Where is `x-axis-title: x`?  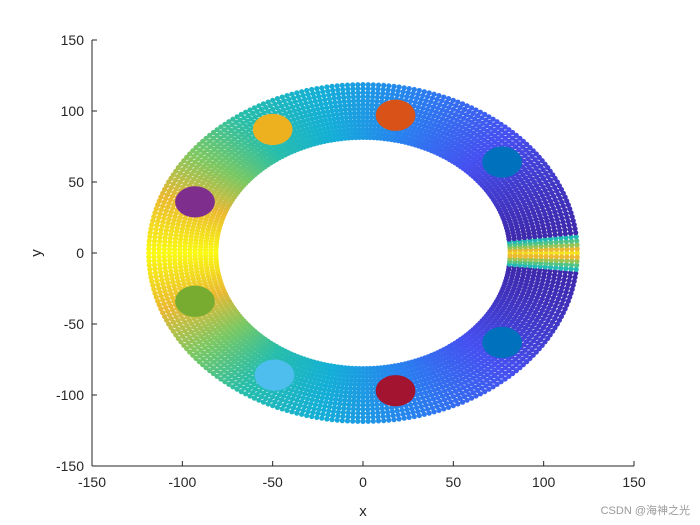 x-axis-title: x is located at coordinates (363, 511).